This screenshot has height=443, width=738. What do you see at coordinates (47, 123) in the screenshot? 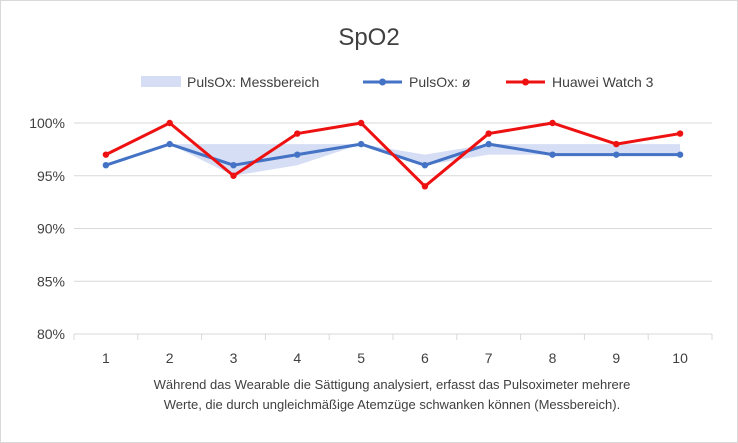
I see `y-tick-label: 100%` at bounding box center [47, 123].